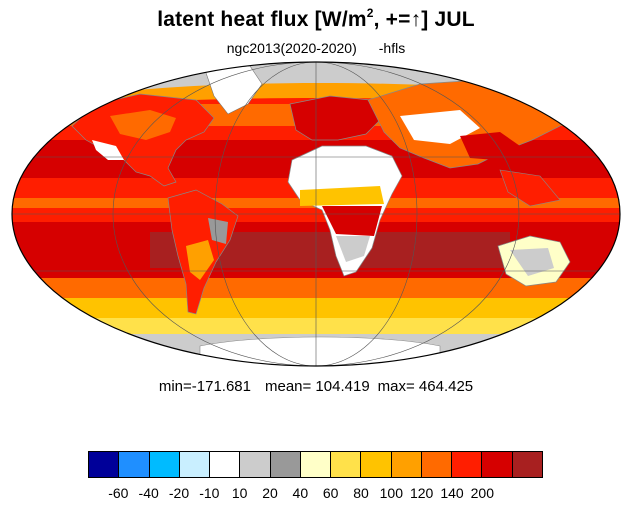  I want to click on map-subtitle: ngc2013(2020-2020) -hfls, so click(316, 48).